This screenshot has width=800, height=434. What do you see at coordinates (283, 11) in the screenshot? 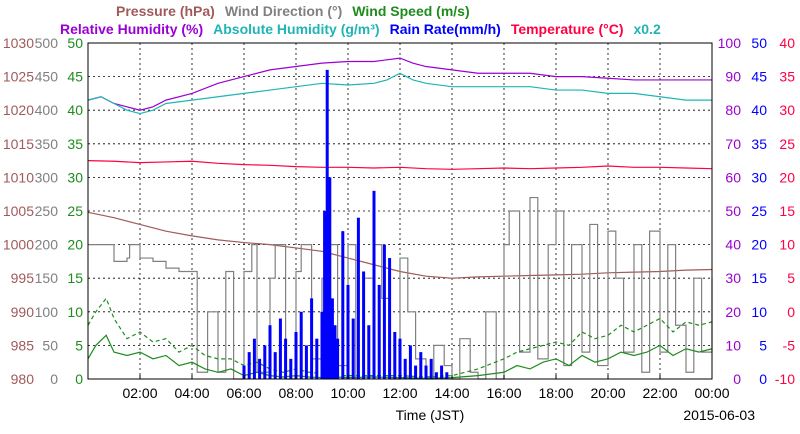
I see `legend-entry: Wind Direction (°)` at bounding box center [283, 11].